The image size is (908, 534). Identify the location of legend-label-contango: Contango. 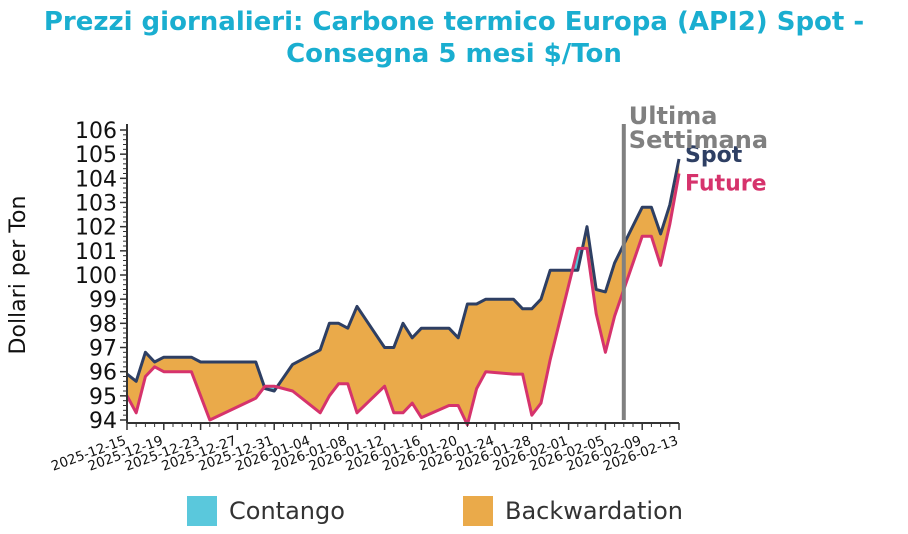
(287, 511).